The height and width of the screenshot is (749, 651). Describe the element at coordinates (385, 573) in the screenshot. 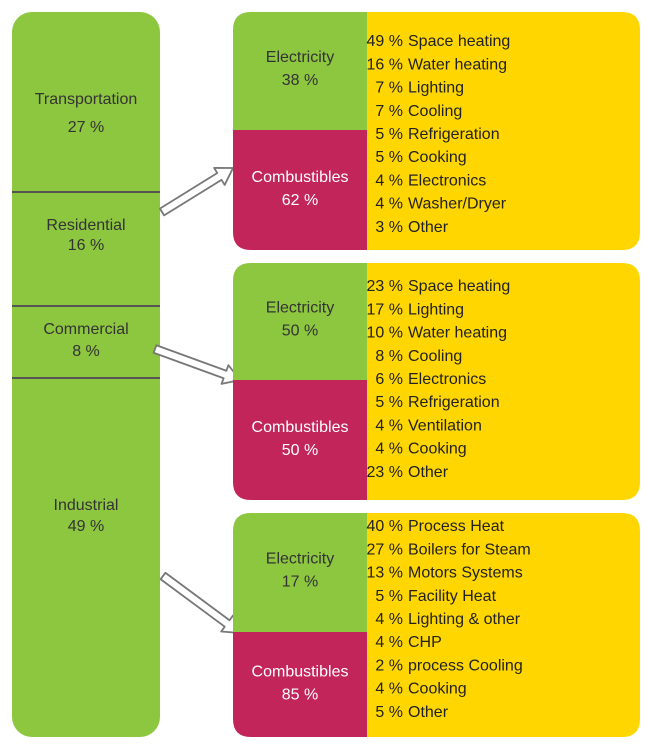

I see `item-pct: 13 %` at that location.